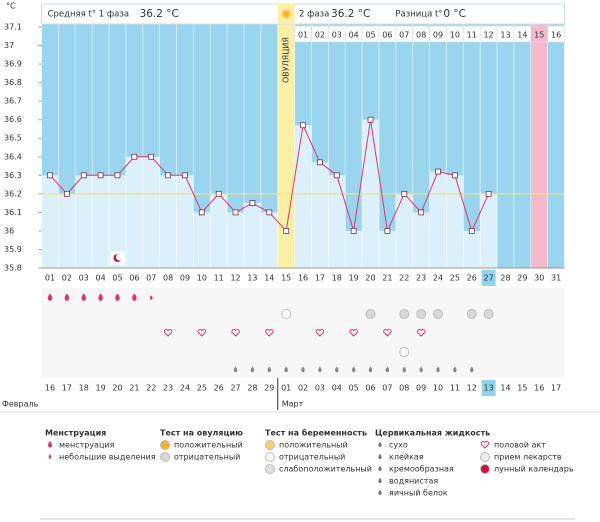 Image resolution: width=600 pixels, height=522 pixels. I want to click on diff-value: 0 °C, so click(454, 14).